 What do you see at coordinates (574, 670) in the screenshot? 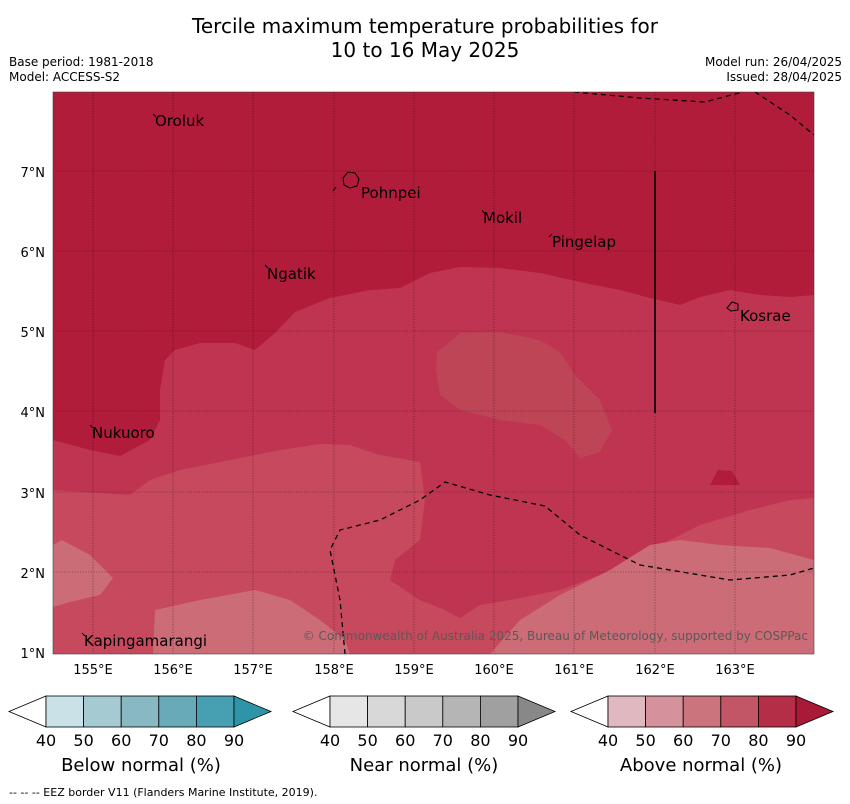
I see `lon-label-161: 161°E` at bounding box center [574, 670].